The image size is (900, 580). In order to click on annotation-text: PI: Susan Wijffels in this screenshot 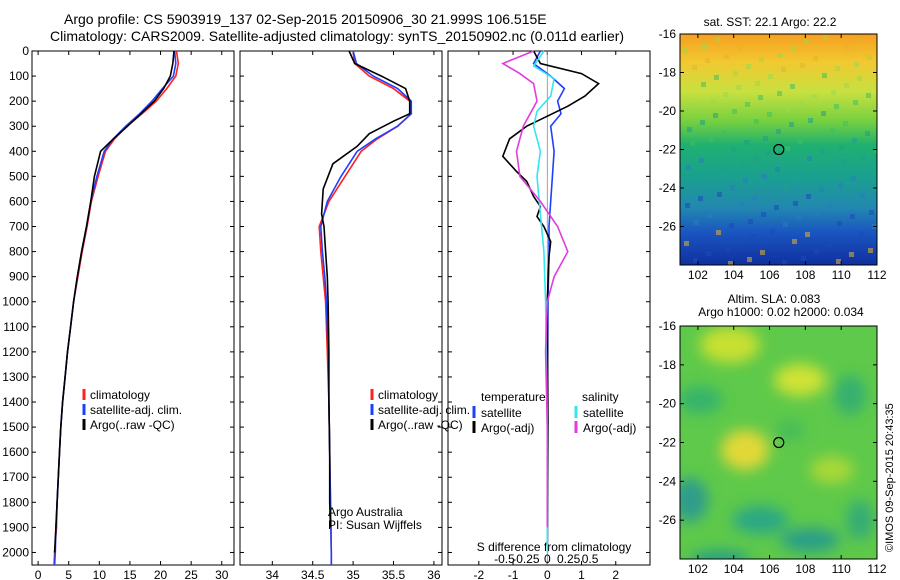, I will do `click(375, 525)`.